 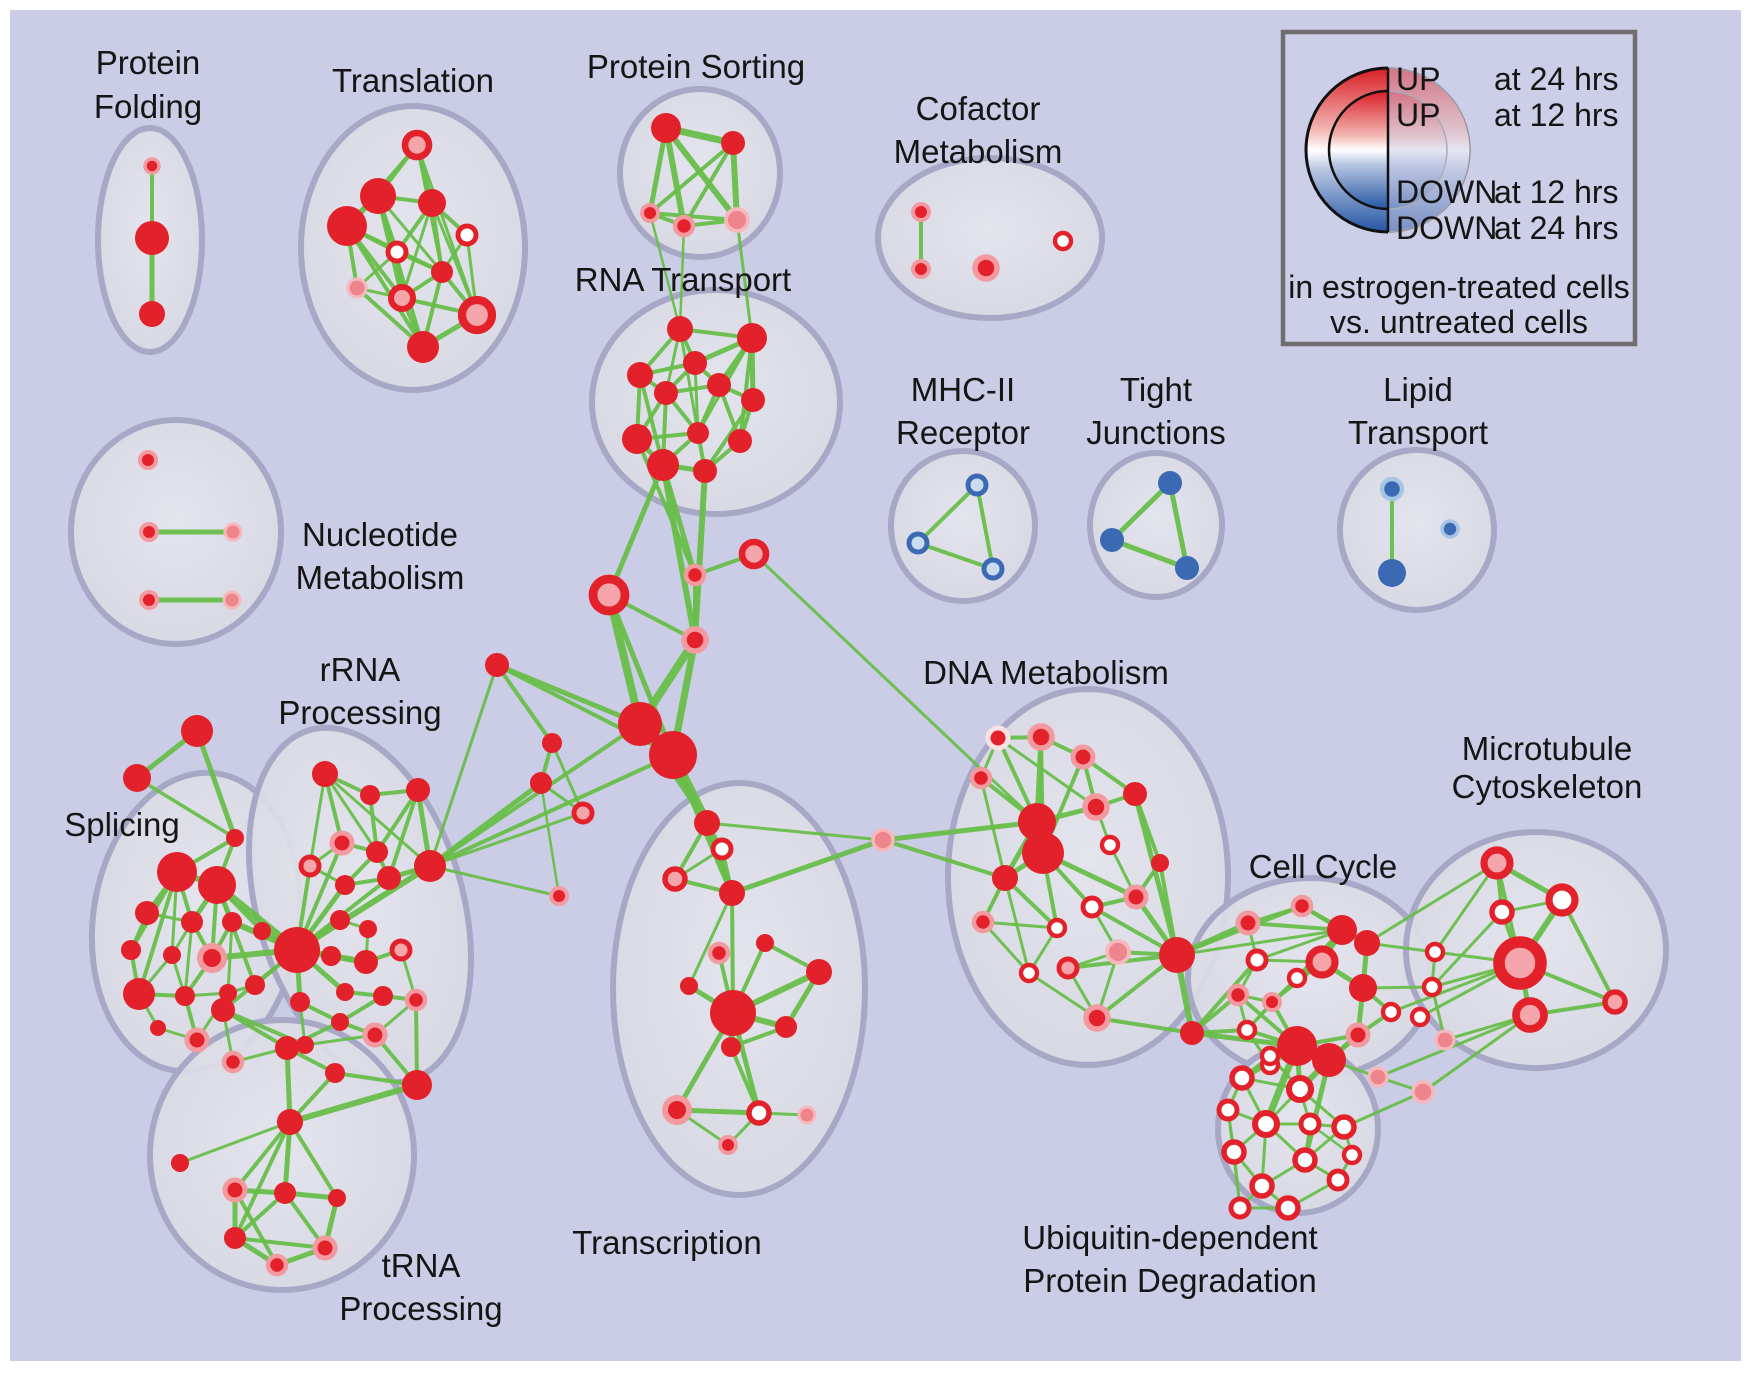 I want to click on legend-inner-left-arc, so click(x=1358, y=150).